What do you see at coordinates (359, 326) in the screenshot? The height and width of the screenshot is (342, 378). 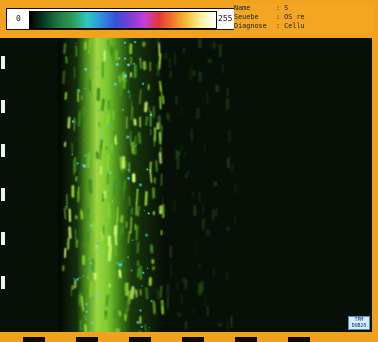 I see `badge-line-2: DUB20` at bounding box center [359, 326].